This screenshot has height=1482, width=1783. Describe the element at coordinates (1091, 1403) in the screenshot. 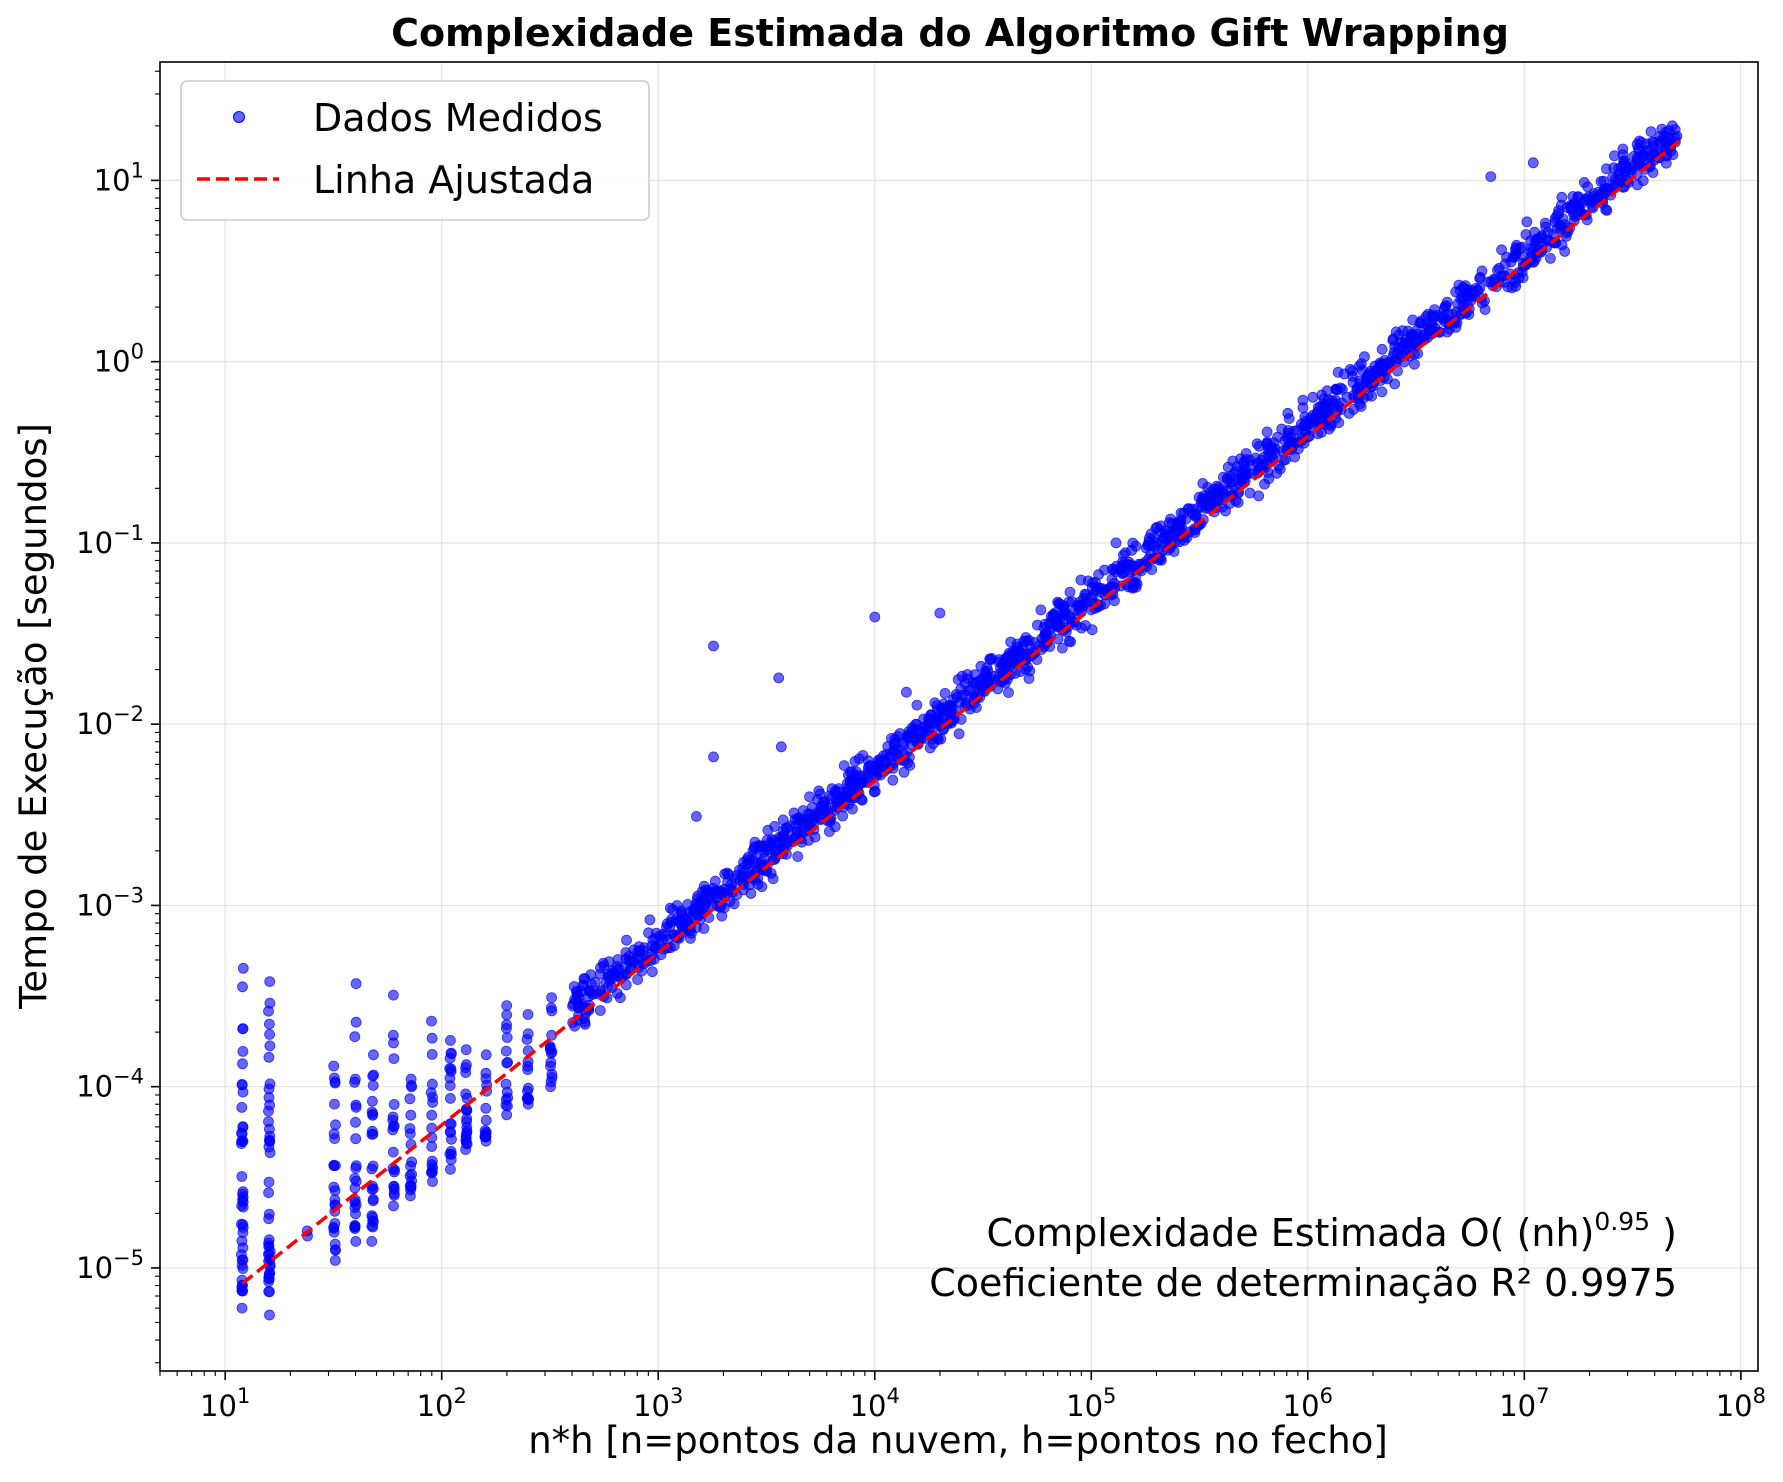

I see `x-tick-label: 10⁵` at that location.